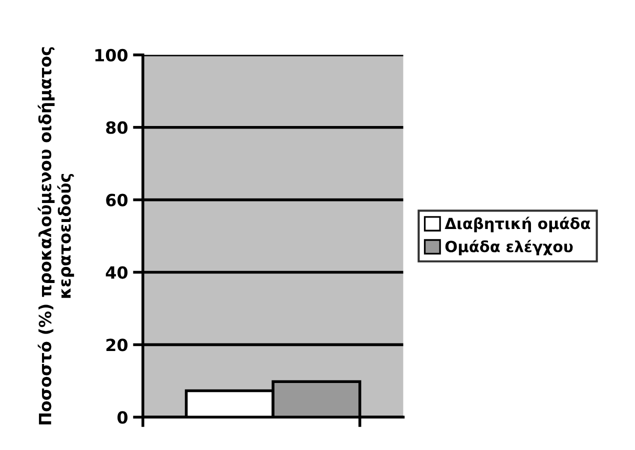 Image resolution: width=635 pixels, height=450 pixels. What do you see at coordinates (117, 200) in the screenshot?
I see `y-tick-label: 60` at bounding box center [117, 200].